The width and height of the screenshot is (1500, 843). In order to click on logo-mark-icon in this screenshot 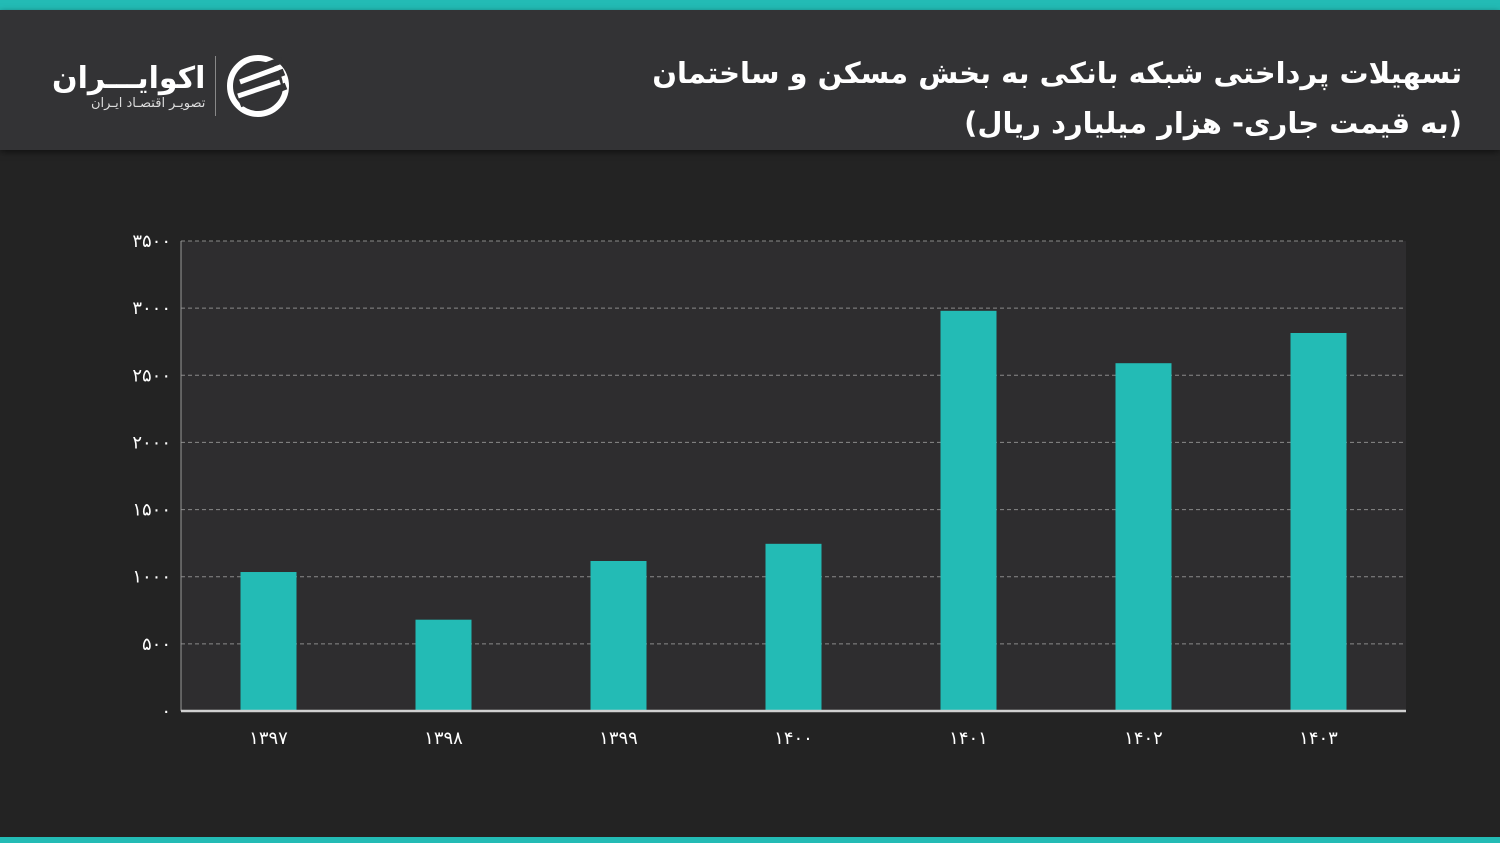, I will do `click(258, 86)`.